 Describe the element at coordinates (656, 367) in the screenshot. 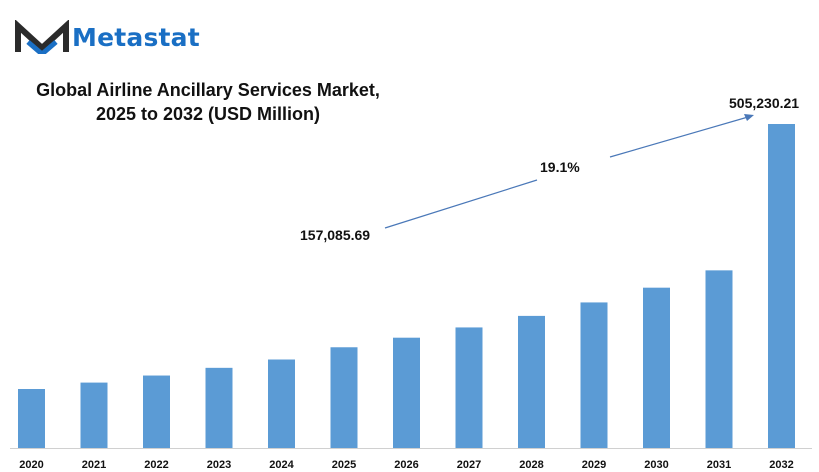

I see `bar-2030` at that location.